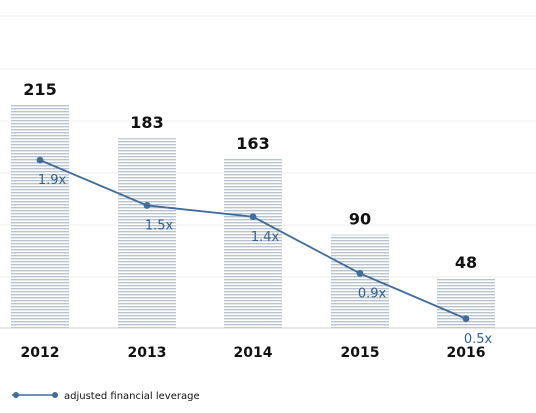  Describe the element at coordinates (360, 353) in the screenshot. I see `x-tick-label: 2015` at that location.